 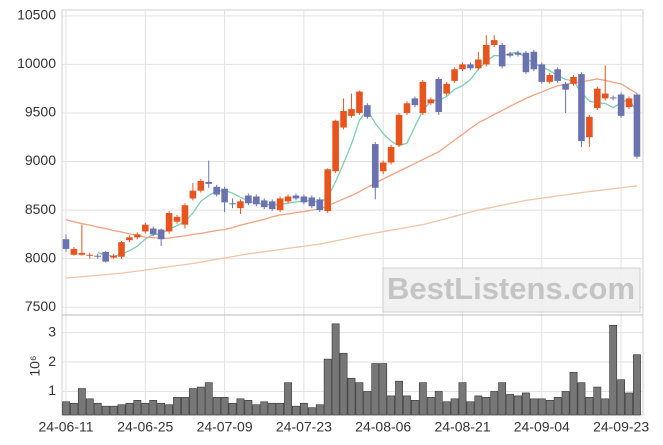 I want to click on y-tick-label: 9500, so click(x=40, y=112).